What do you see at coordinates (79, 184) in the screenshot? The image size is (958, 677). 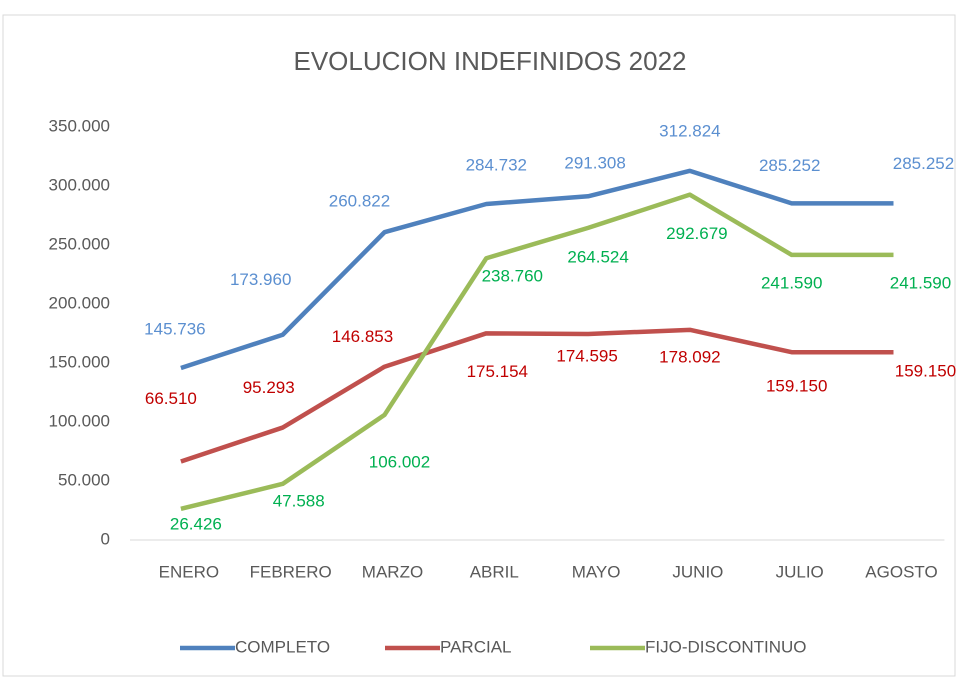 I see `y-tick-label: 300.000` at bounding box center [79, 184].